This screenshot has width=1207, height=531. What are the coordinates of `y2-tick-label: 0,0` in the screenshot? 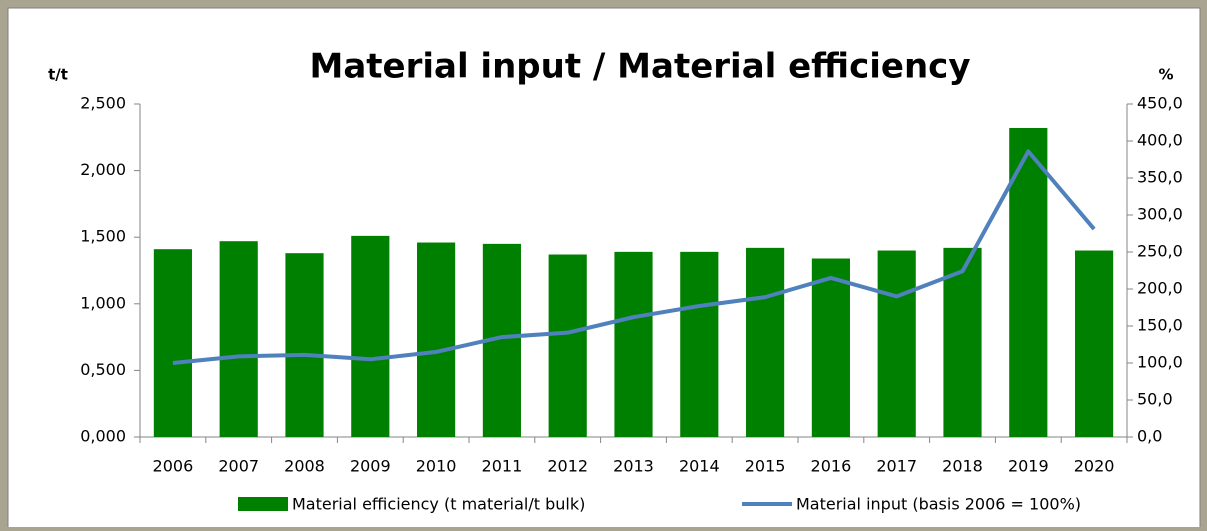 It's located at (1149, 436).